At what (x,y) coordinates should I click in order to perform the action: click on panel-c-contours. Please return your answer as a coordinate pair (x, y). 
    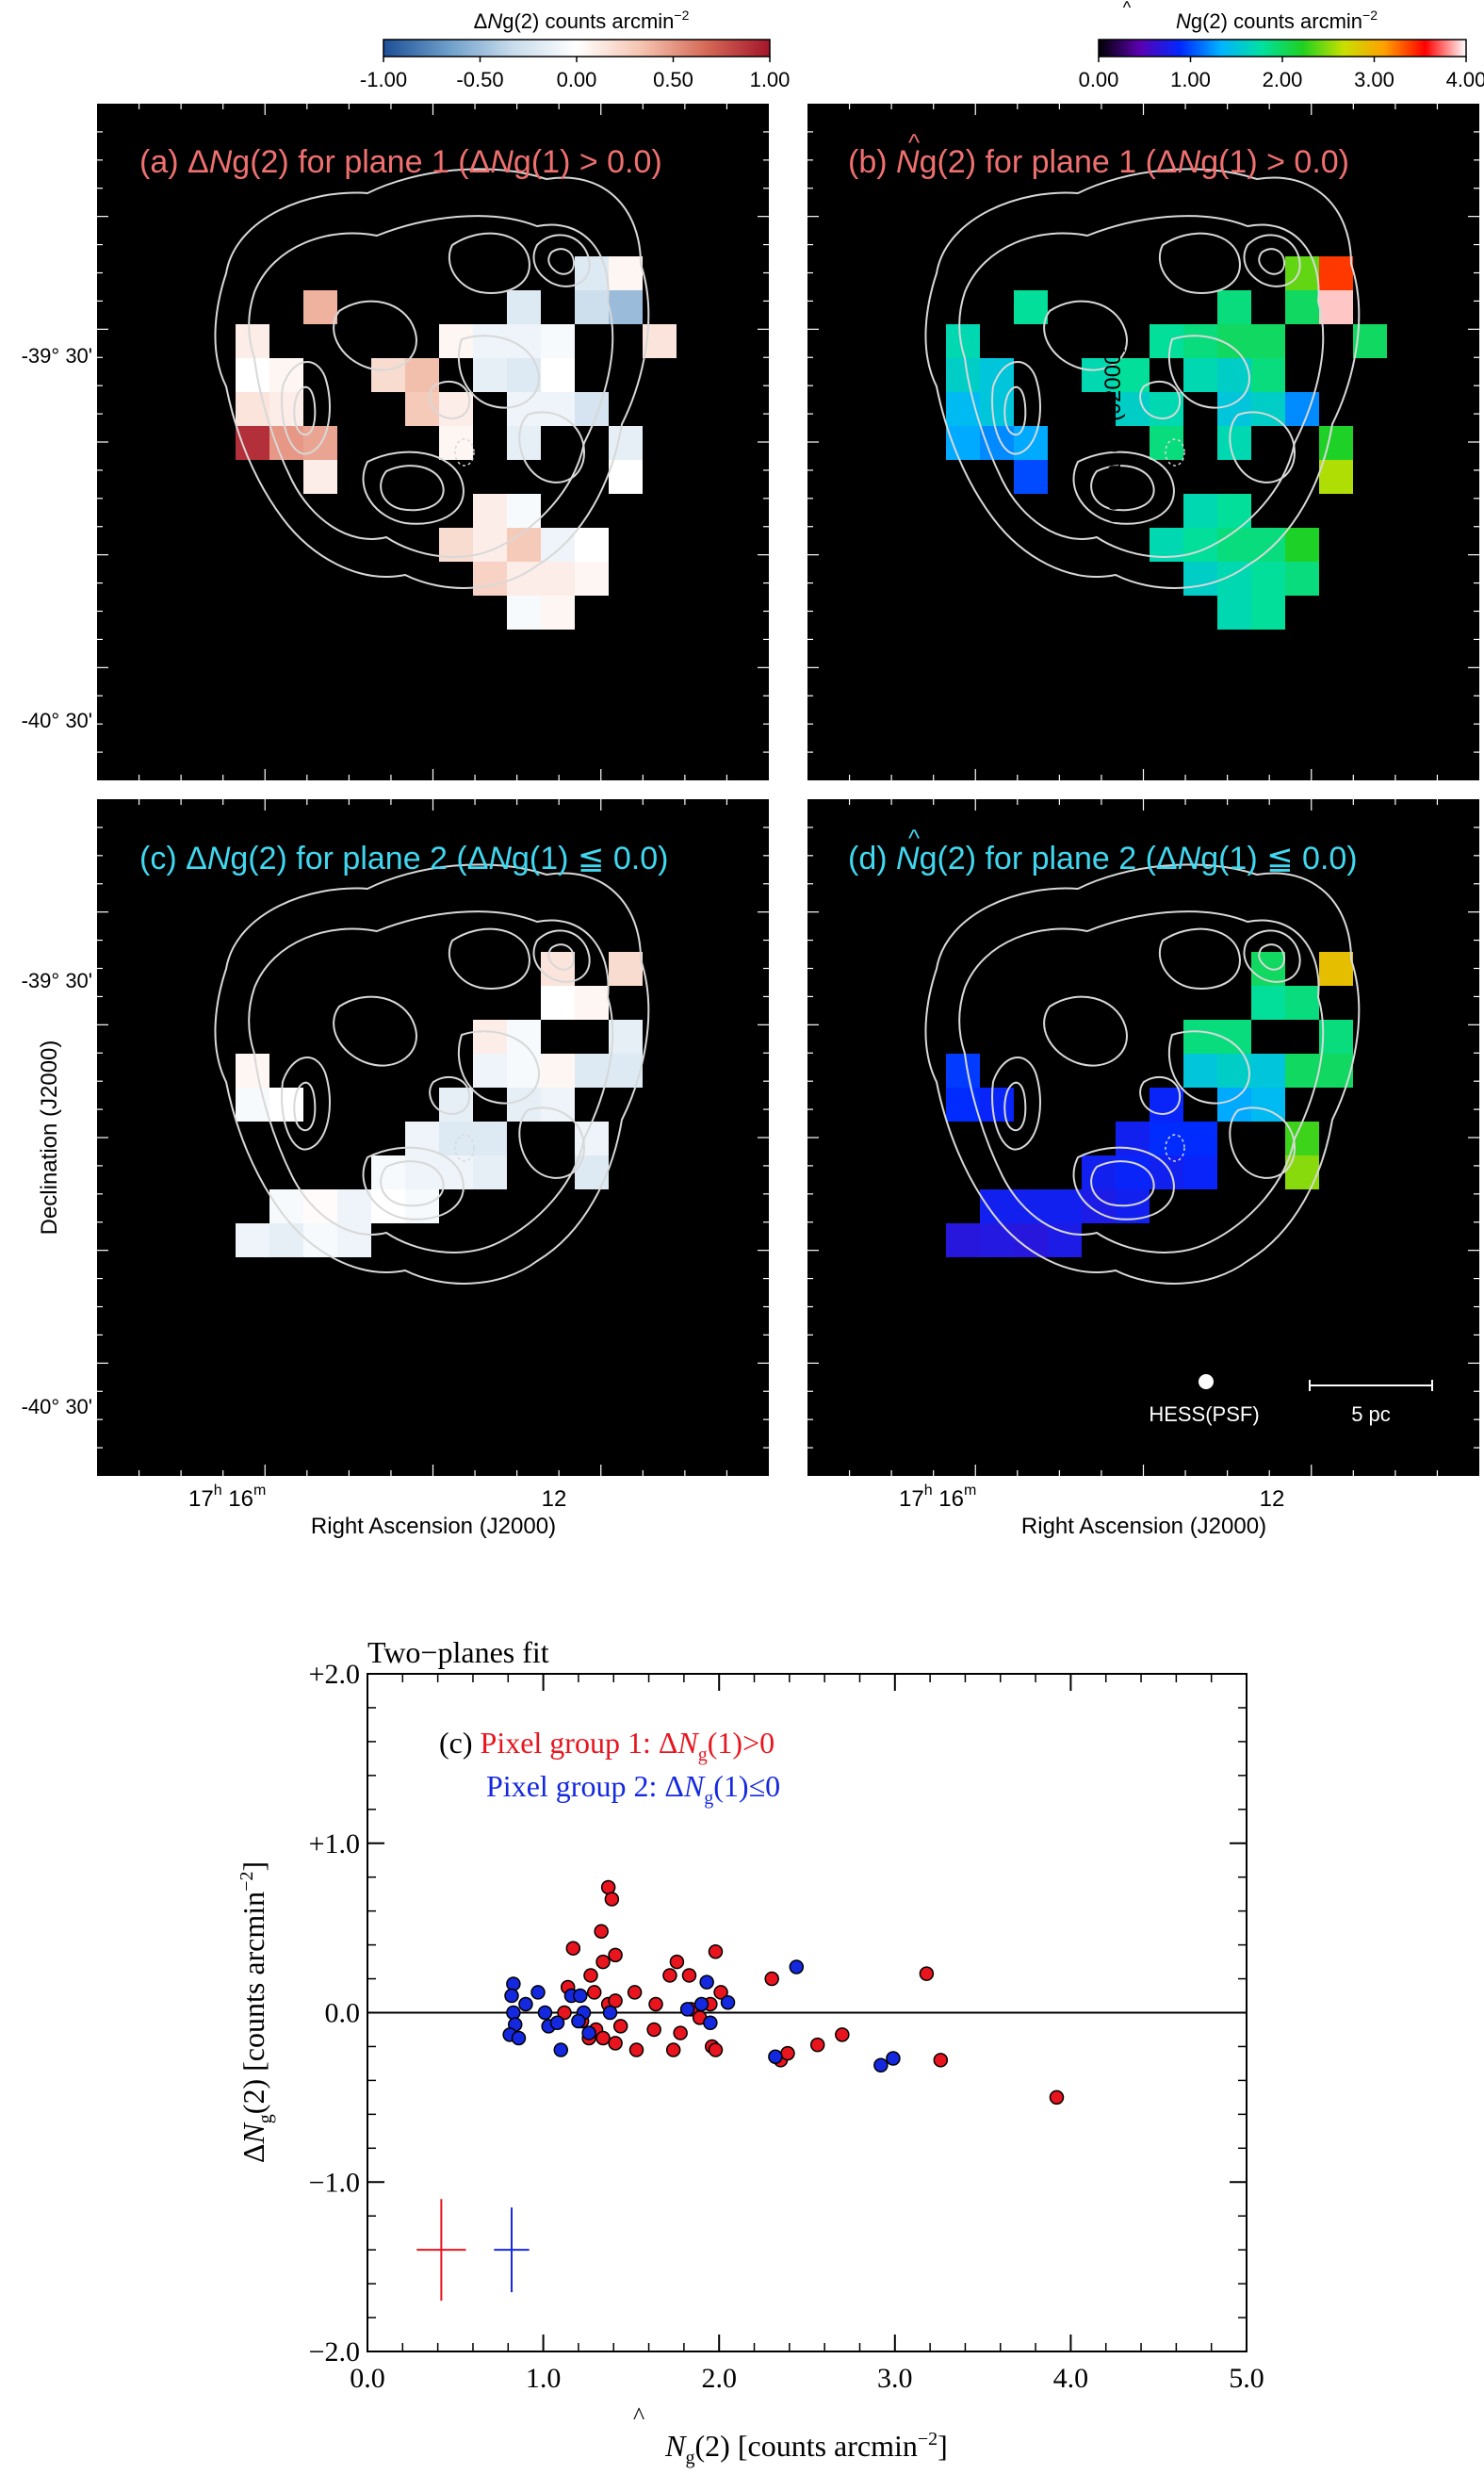
    Looking at the image, I should click on (432, 1074).